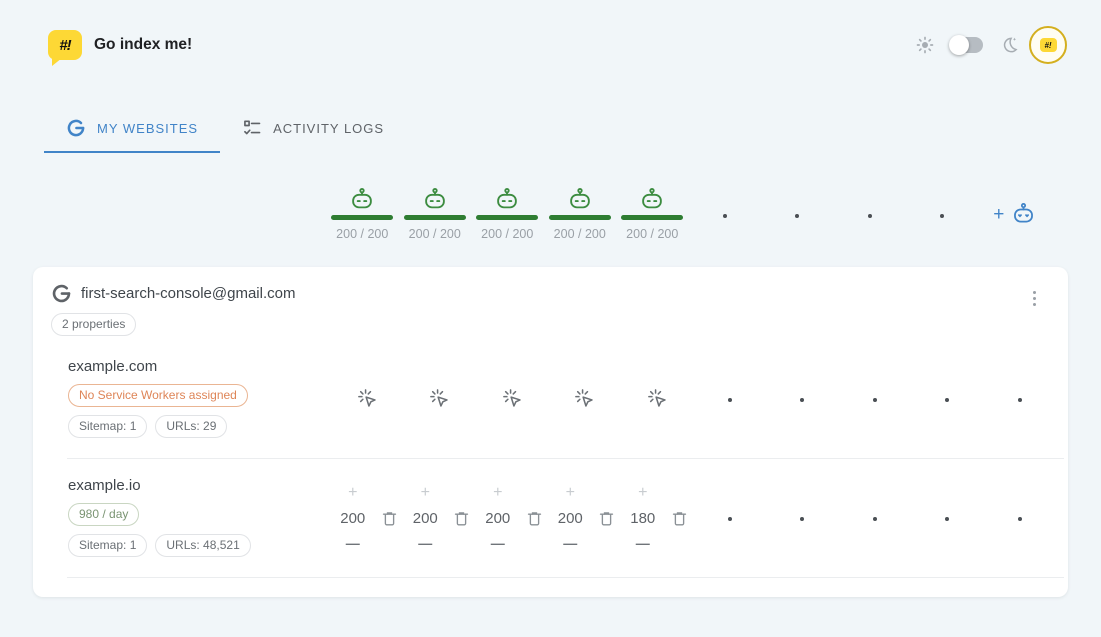 Image resolution: width=1101 pixels, height=637 pixels. What do you see at coordinates (108, 545) in the screenshot?
I see `sitemap-badge: Sitemap: 1` at bounding box center [108, 545].